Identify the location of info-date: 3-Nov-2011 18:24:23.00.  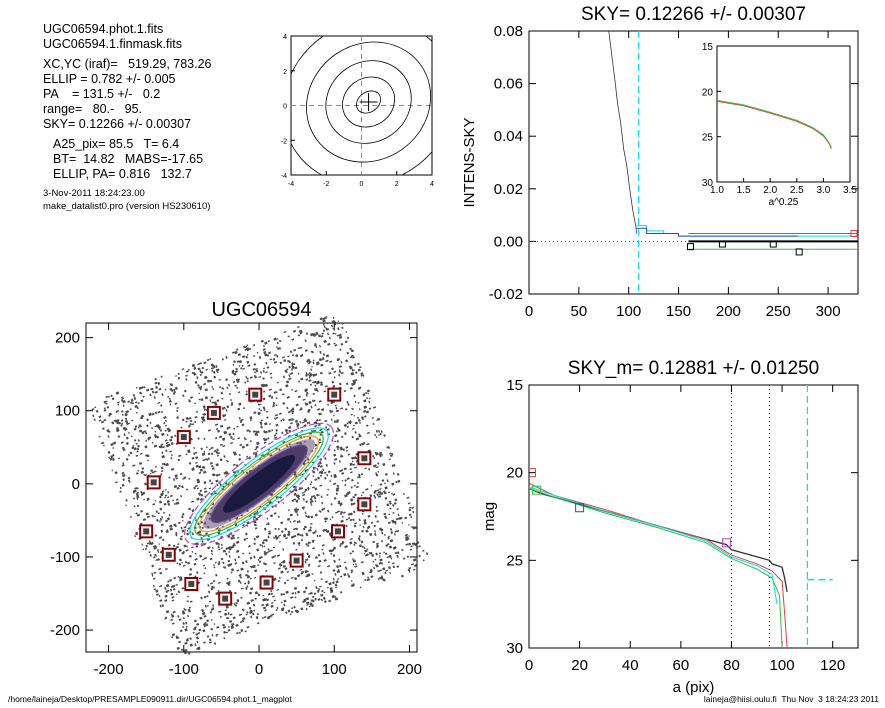
(94, 193).